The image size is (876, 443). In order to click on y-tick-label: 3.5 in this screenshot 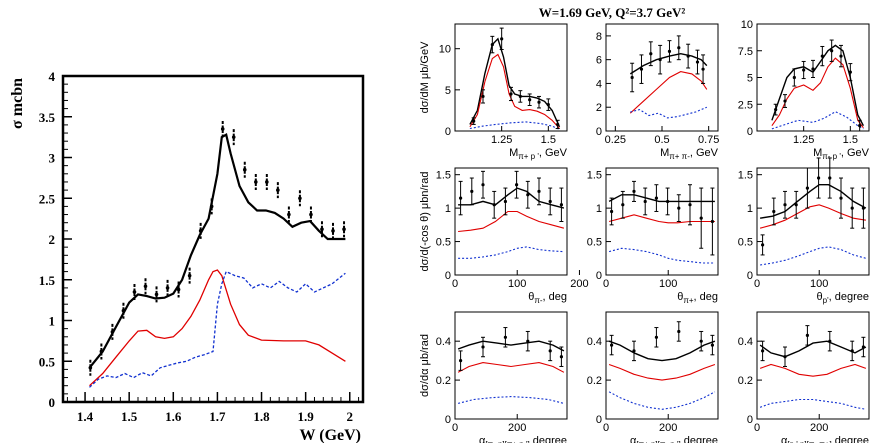, I will do `click(47, 117)`.